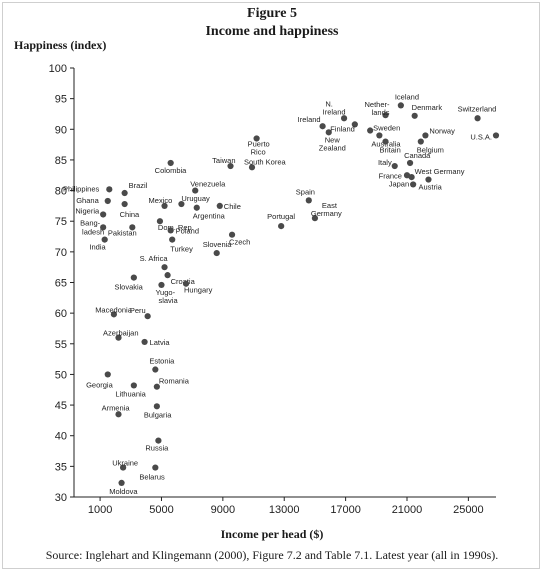 This screenshot has width=544, height=573. What do you see at coordinates (130, 393) in the screenshot?
I see `point-label: Lithuania` at bounding box center [130, 393].